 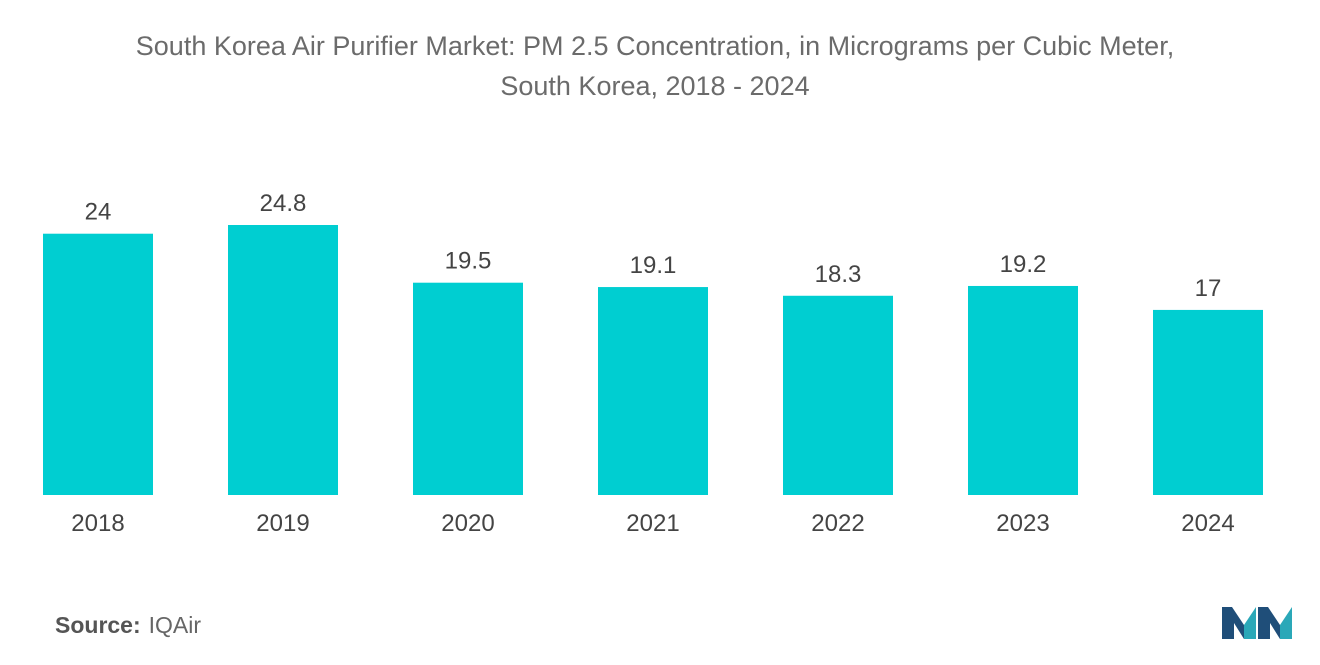 I want to click on bar-2022, so click(x=838, y=395).